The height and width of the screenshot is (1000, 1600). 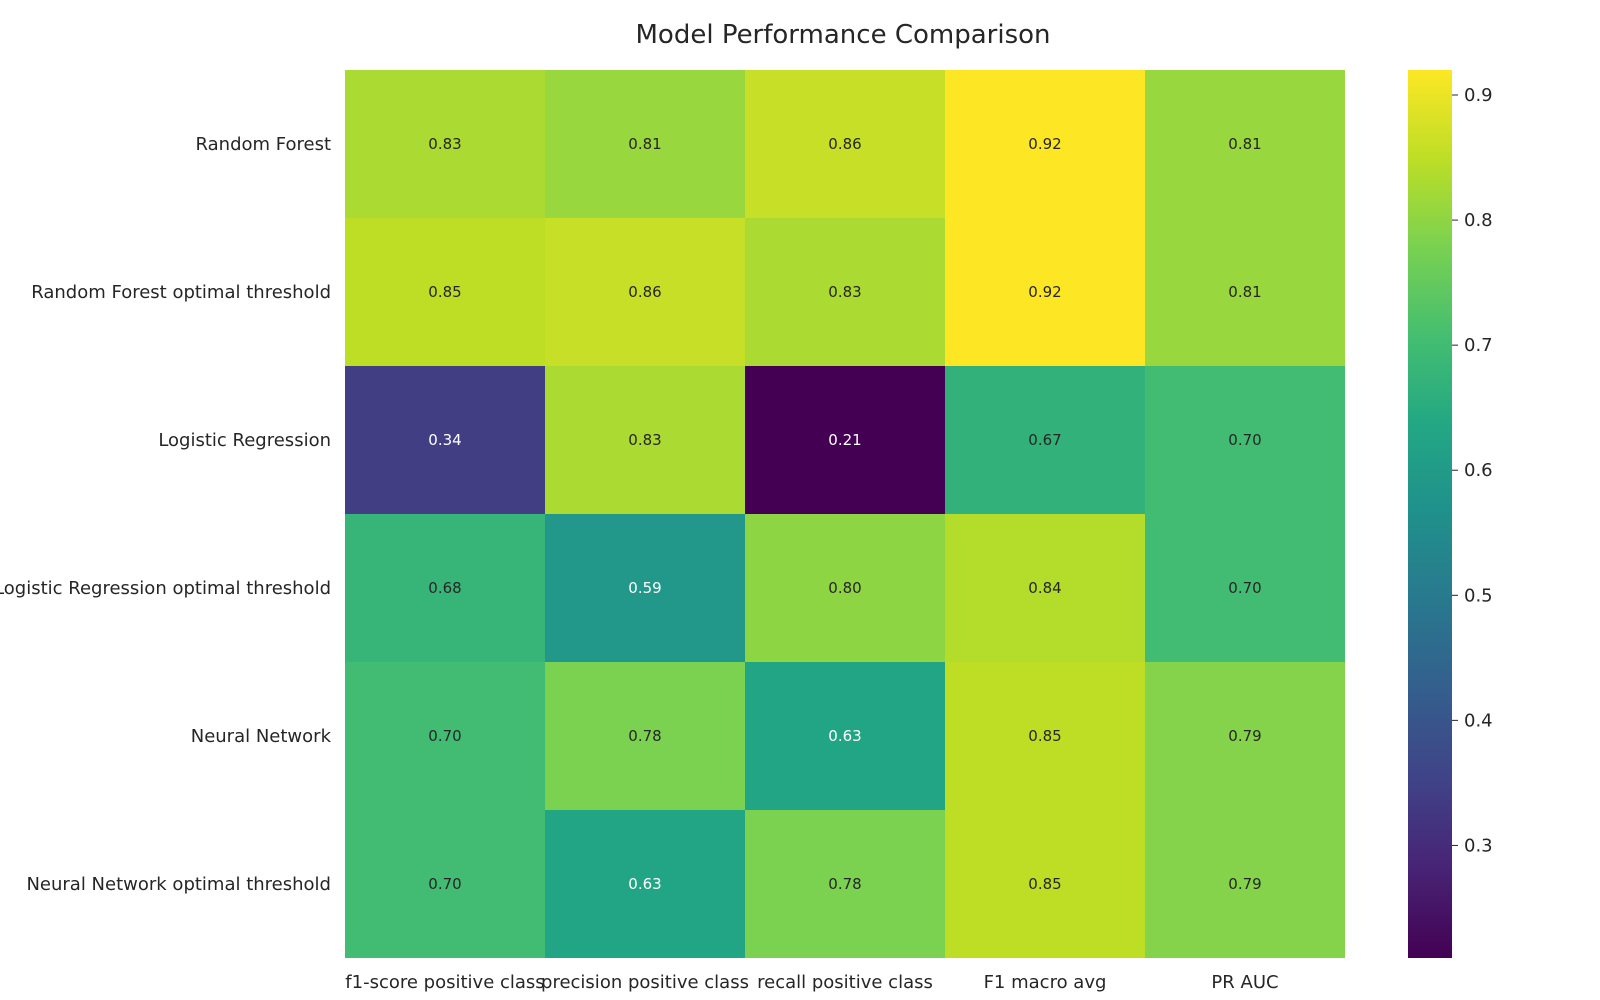 I want to click on cell-value-label: 0.84, so click(x=1044, y=588).